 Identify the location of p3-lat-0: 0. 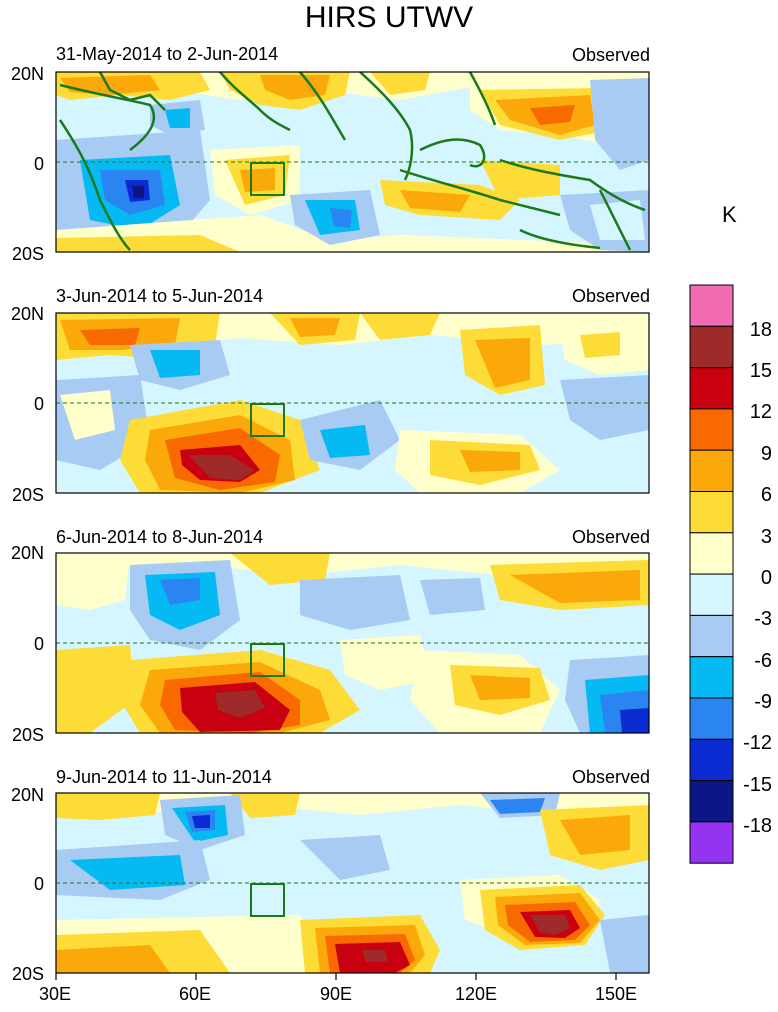
(38, 644).